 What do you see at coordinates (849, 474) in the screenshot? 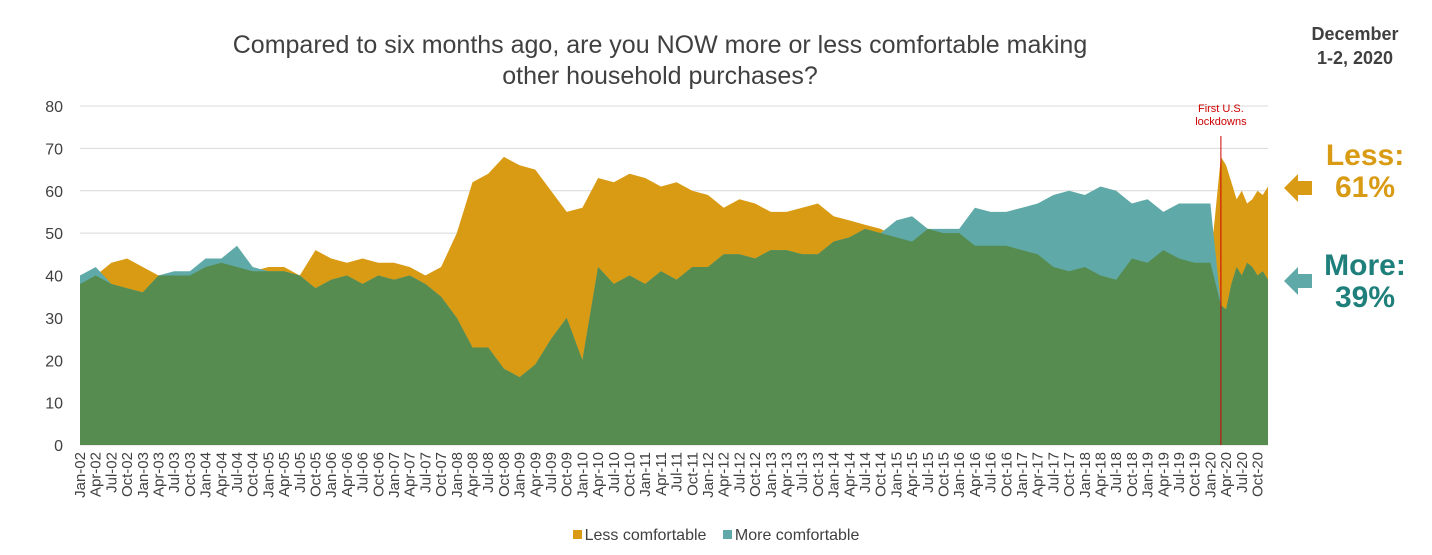
I see `x-tick-label: Apr-14` at bounding box center [849, 474].